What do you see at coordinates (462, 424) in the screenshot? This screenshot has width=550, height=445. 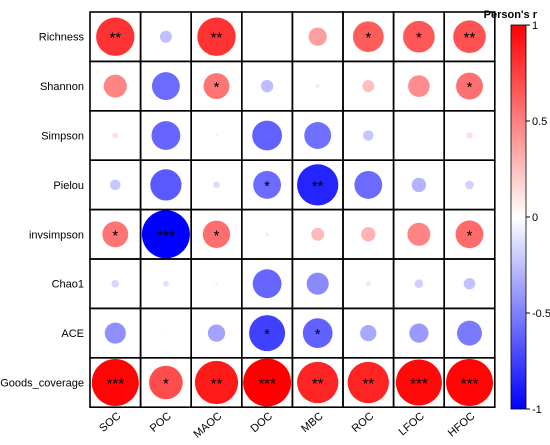 I see `column-label: HFOC` at bounding box center [462, 424].